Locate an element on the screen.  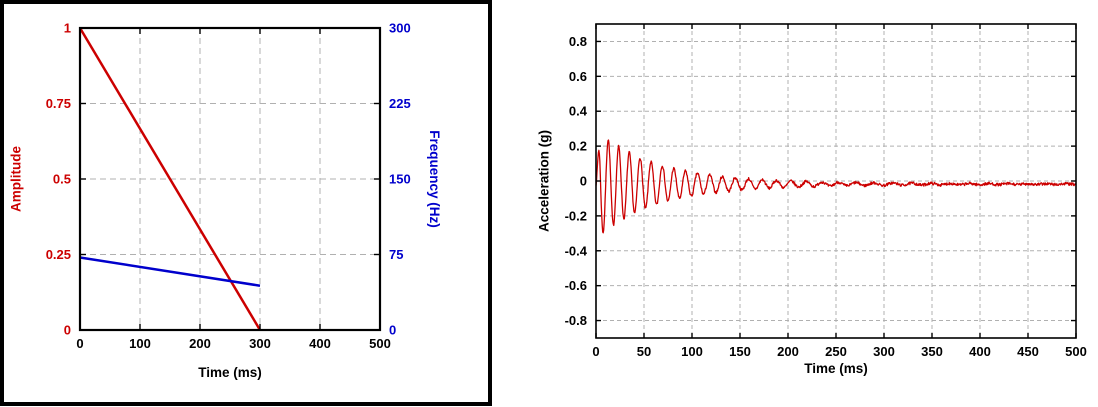
y-tick-label-left: 0.75 is located at coordinates (58, 103).